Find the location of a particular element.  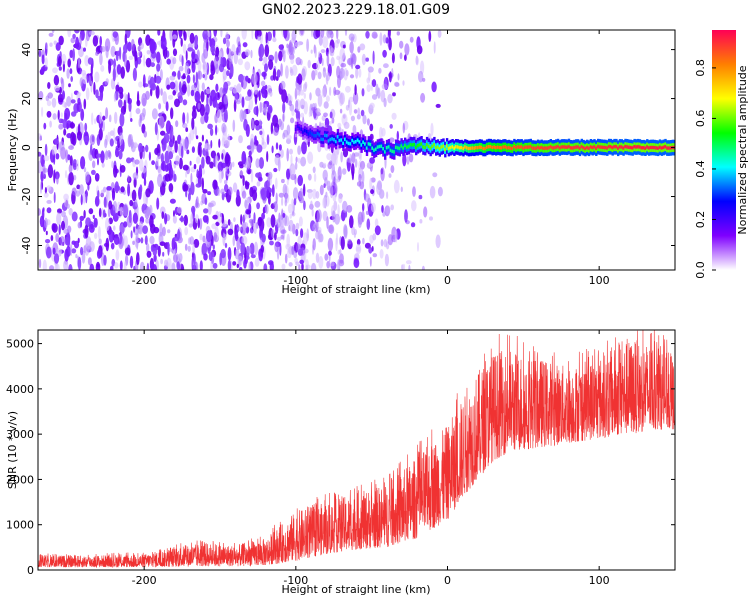

colorbar-tick-label: 0.4 is located at coordinates (700, 169).